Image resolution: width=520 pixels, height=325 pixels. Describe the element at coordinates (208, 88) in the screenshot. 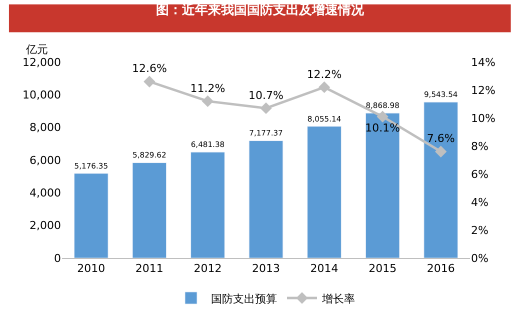

I see `data-label: 11.2%` at that location.